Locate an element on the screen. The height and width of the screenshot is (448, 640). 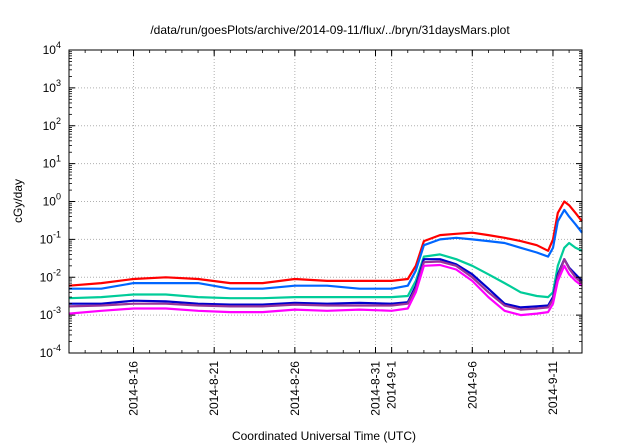
x-tick-label: 2014-9-1 is located at coordinates (392, 385).